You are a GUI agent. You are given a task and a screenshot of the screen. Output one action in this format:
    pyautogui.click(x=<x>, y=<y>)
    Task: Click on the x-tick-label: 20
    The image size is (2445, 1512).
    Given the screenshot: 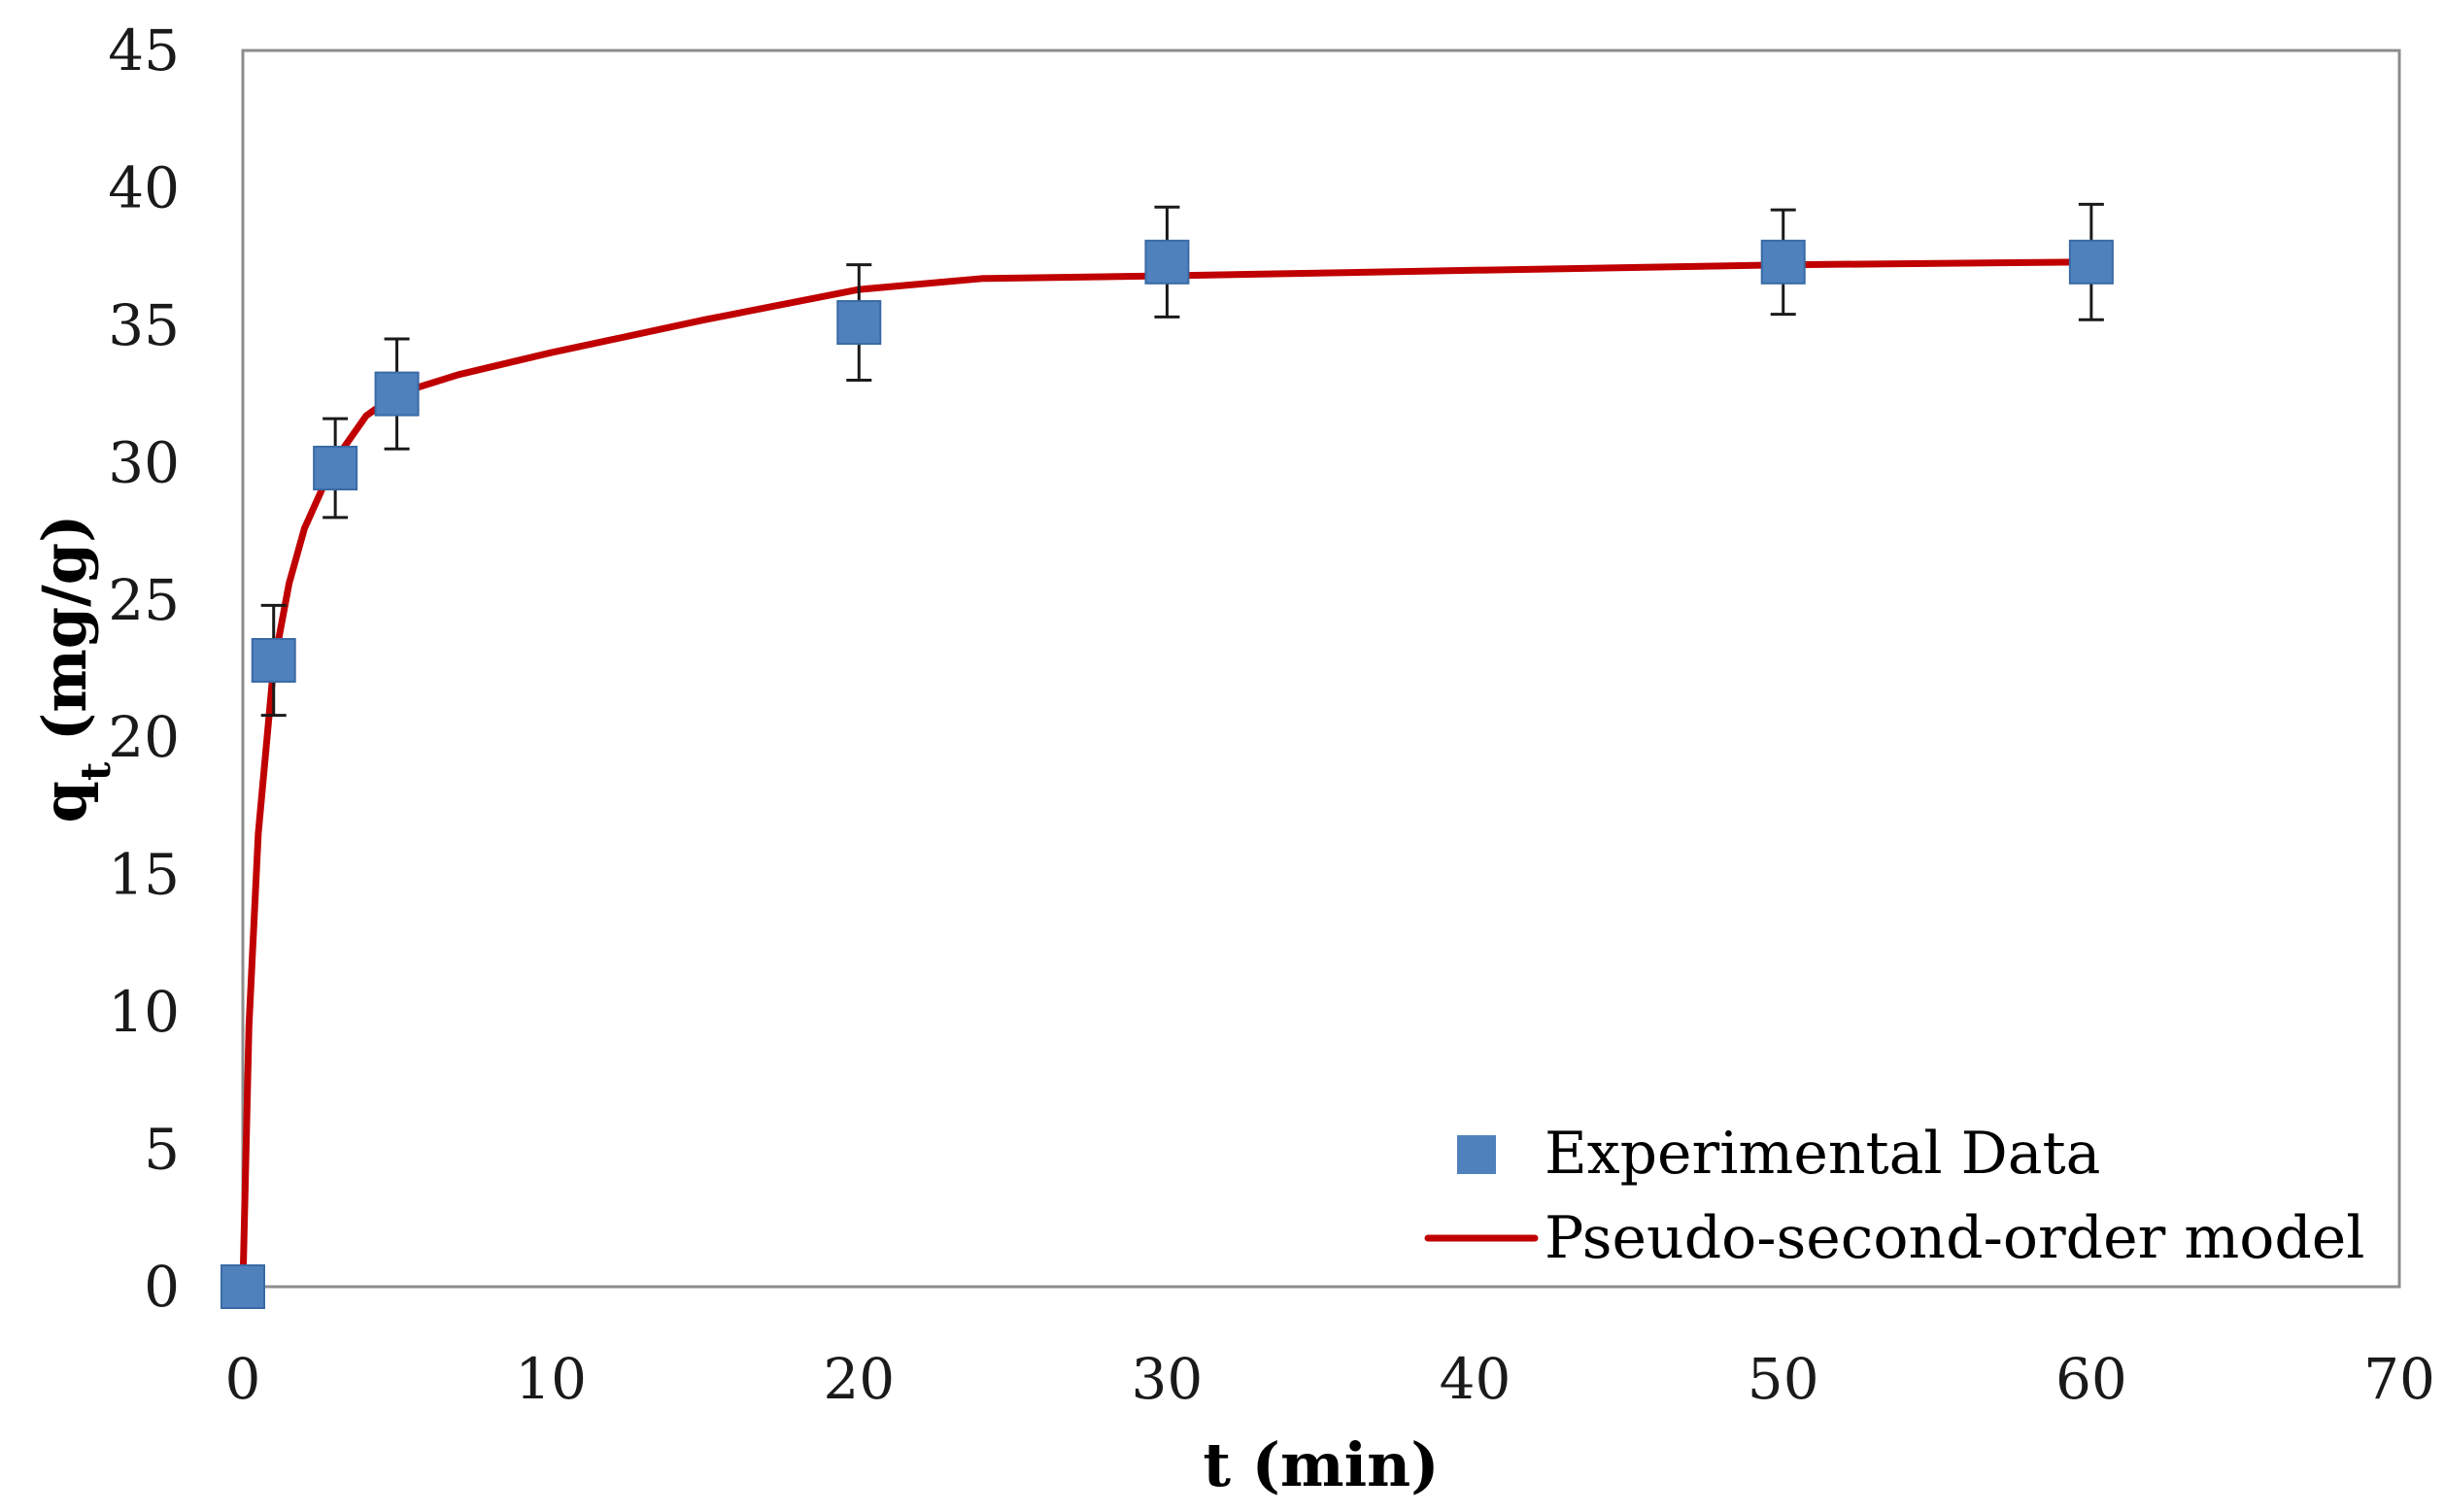 What is the action you would take?
    pyautogui.click(x=859, y=1379)
    